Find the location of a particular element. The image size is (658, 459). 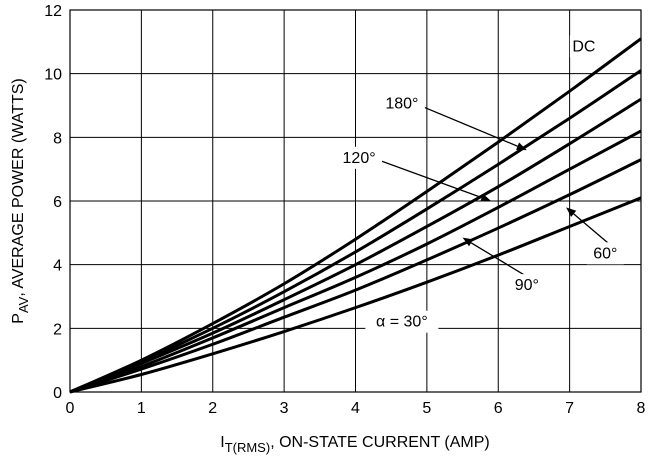

annotation-label-dc: DC is located at coordinates (583, 46).